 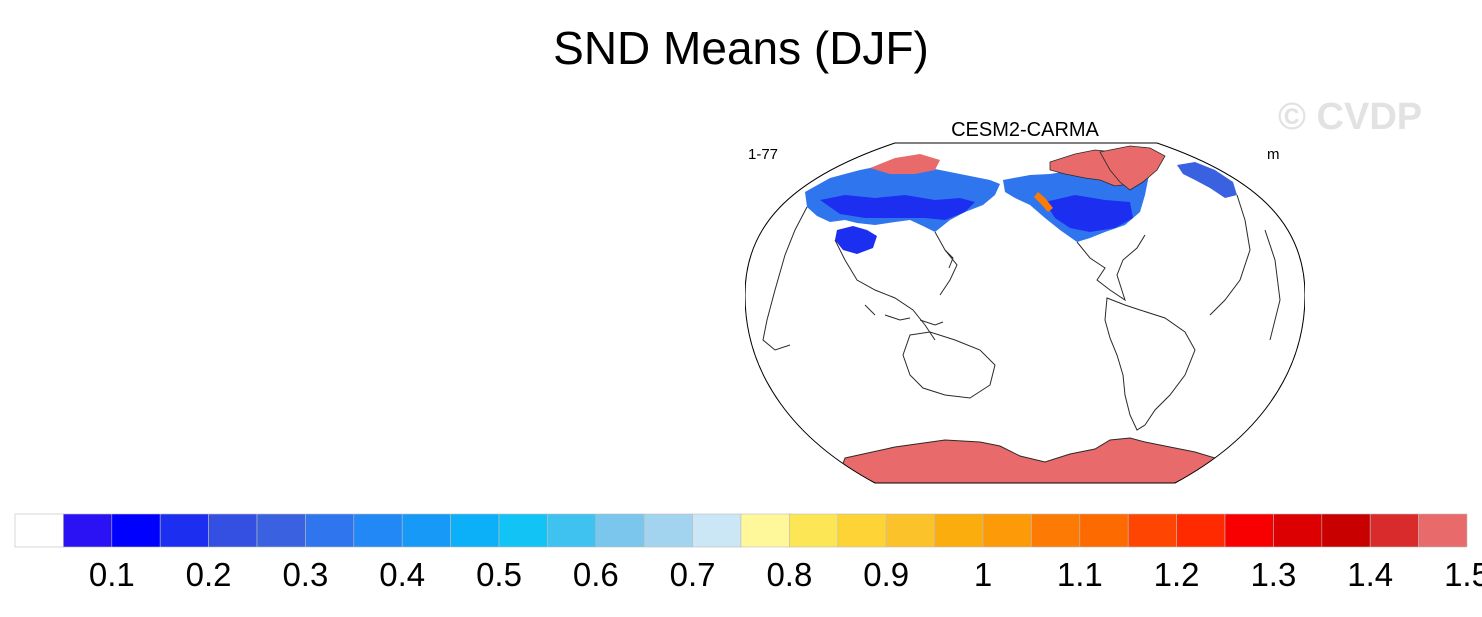 What do you see at coordinates (1350, 117) in the screenshot?
I see `cvdp-watermark: © CVDP` at bounding box center [1350, 117].